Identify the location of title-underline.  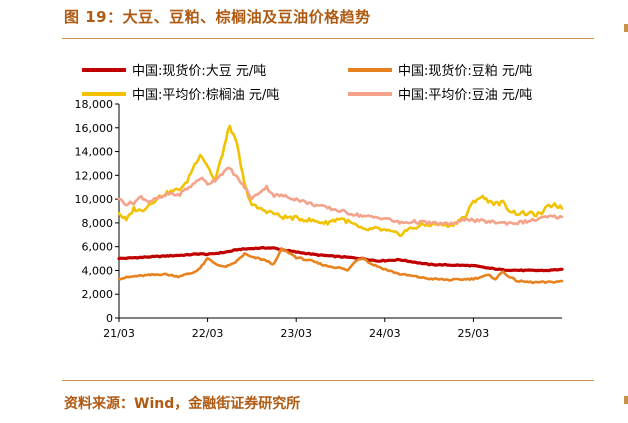
(328, 38).